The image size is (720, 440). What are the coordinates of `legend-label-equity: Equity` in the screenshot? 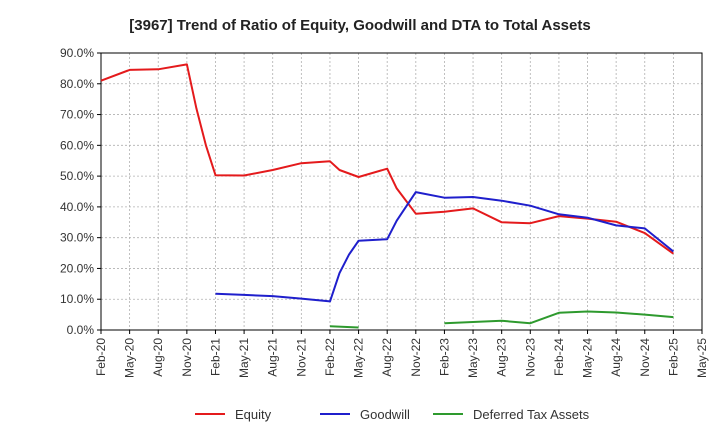 It's located at (253, 414).